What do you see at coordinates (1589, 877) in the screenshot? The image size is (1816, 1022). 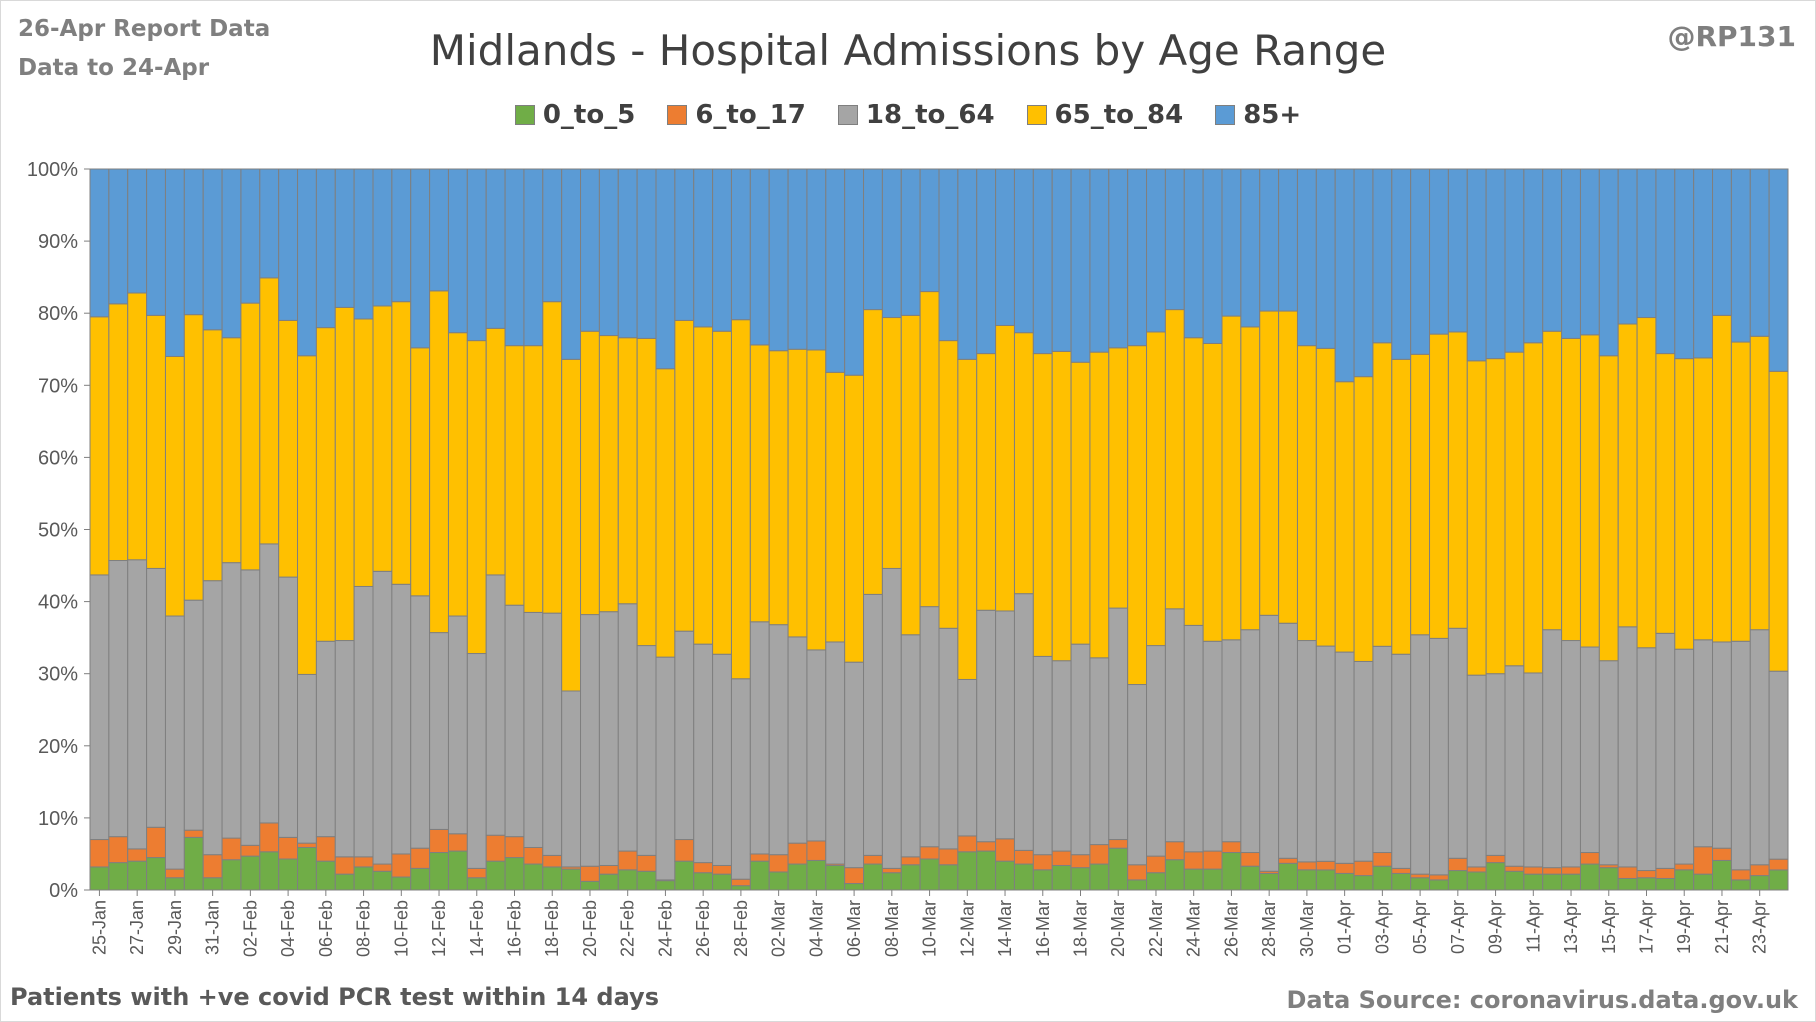 I see `bar-segment-0-to-5-14-Apr` at bounding box center [1589, 877].